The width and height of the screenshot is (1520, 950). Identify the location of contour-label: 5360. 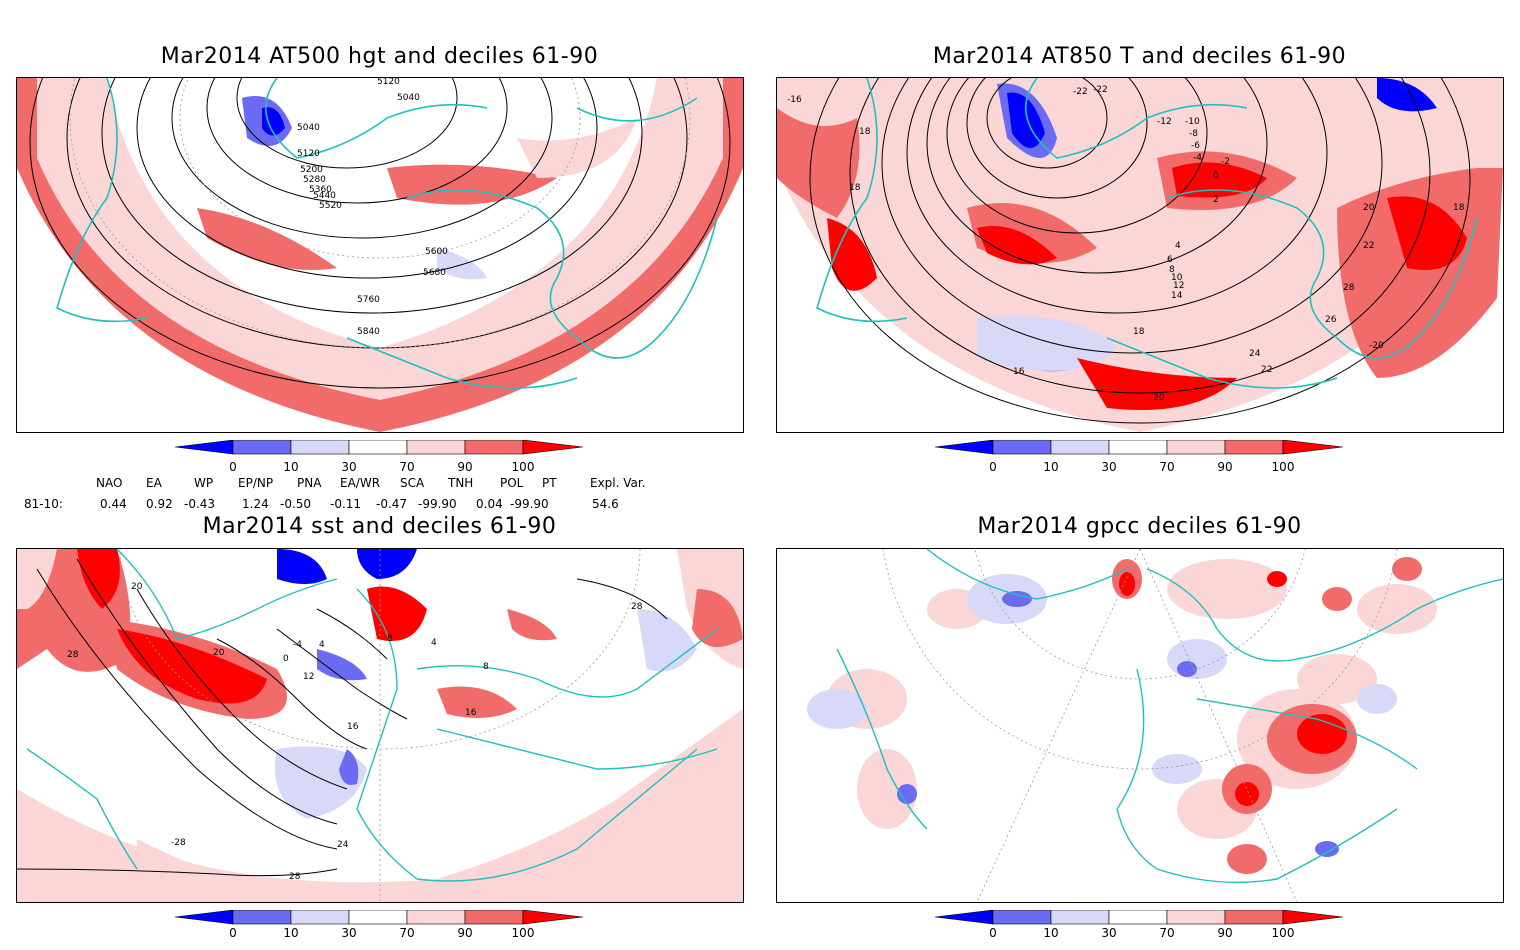
(320, 190).